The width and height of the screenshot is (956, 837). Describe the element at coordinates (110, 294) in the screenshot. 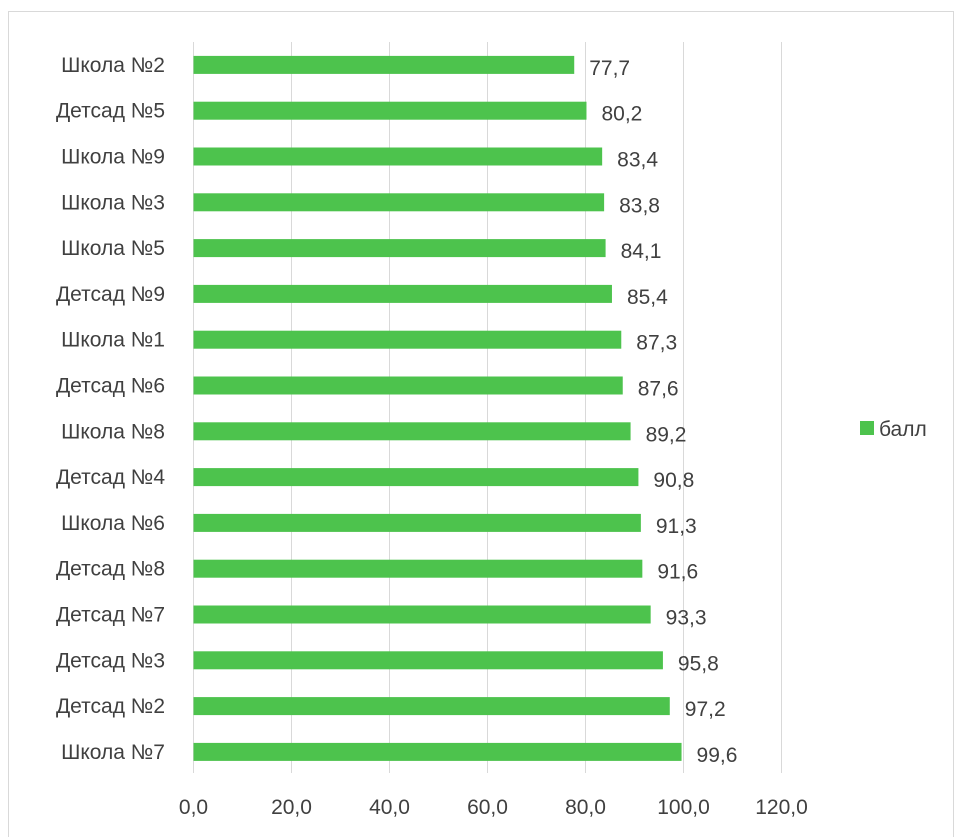

I see `category-label: Детсад №9` at that location.